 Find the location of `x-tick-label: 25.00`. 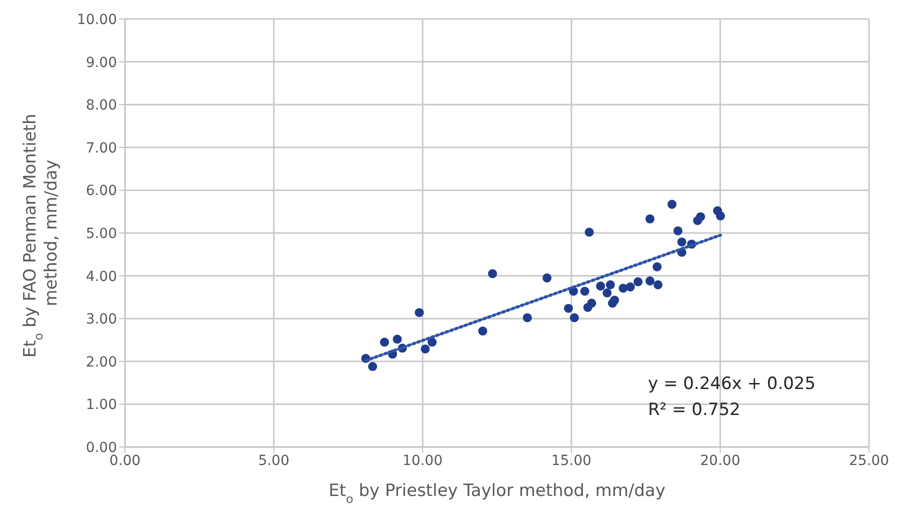

x-tick-label: 25.00 is located at coordinates (869, 460).